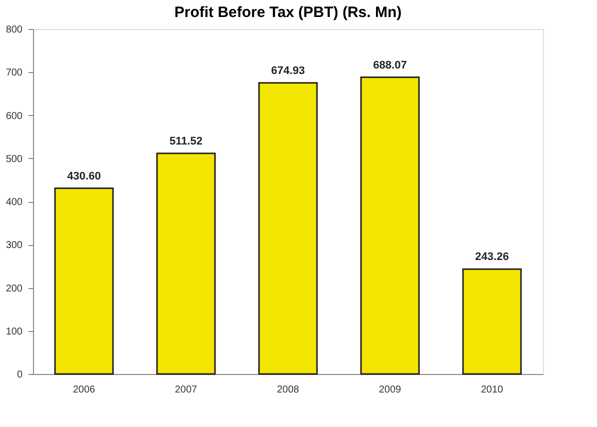  What do you see at coordinates (492, 390) in the screenshot?
I see `x-tick-label: 2010` at bounding box center [492, 390].